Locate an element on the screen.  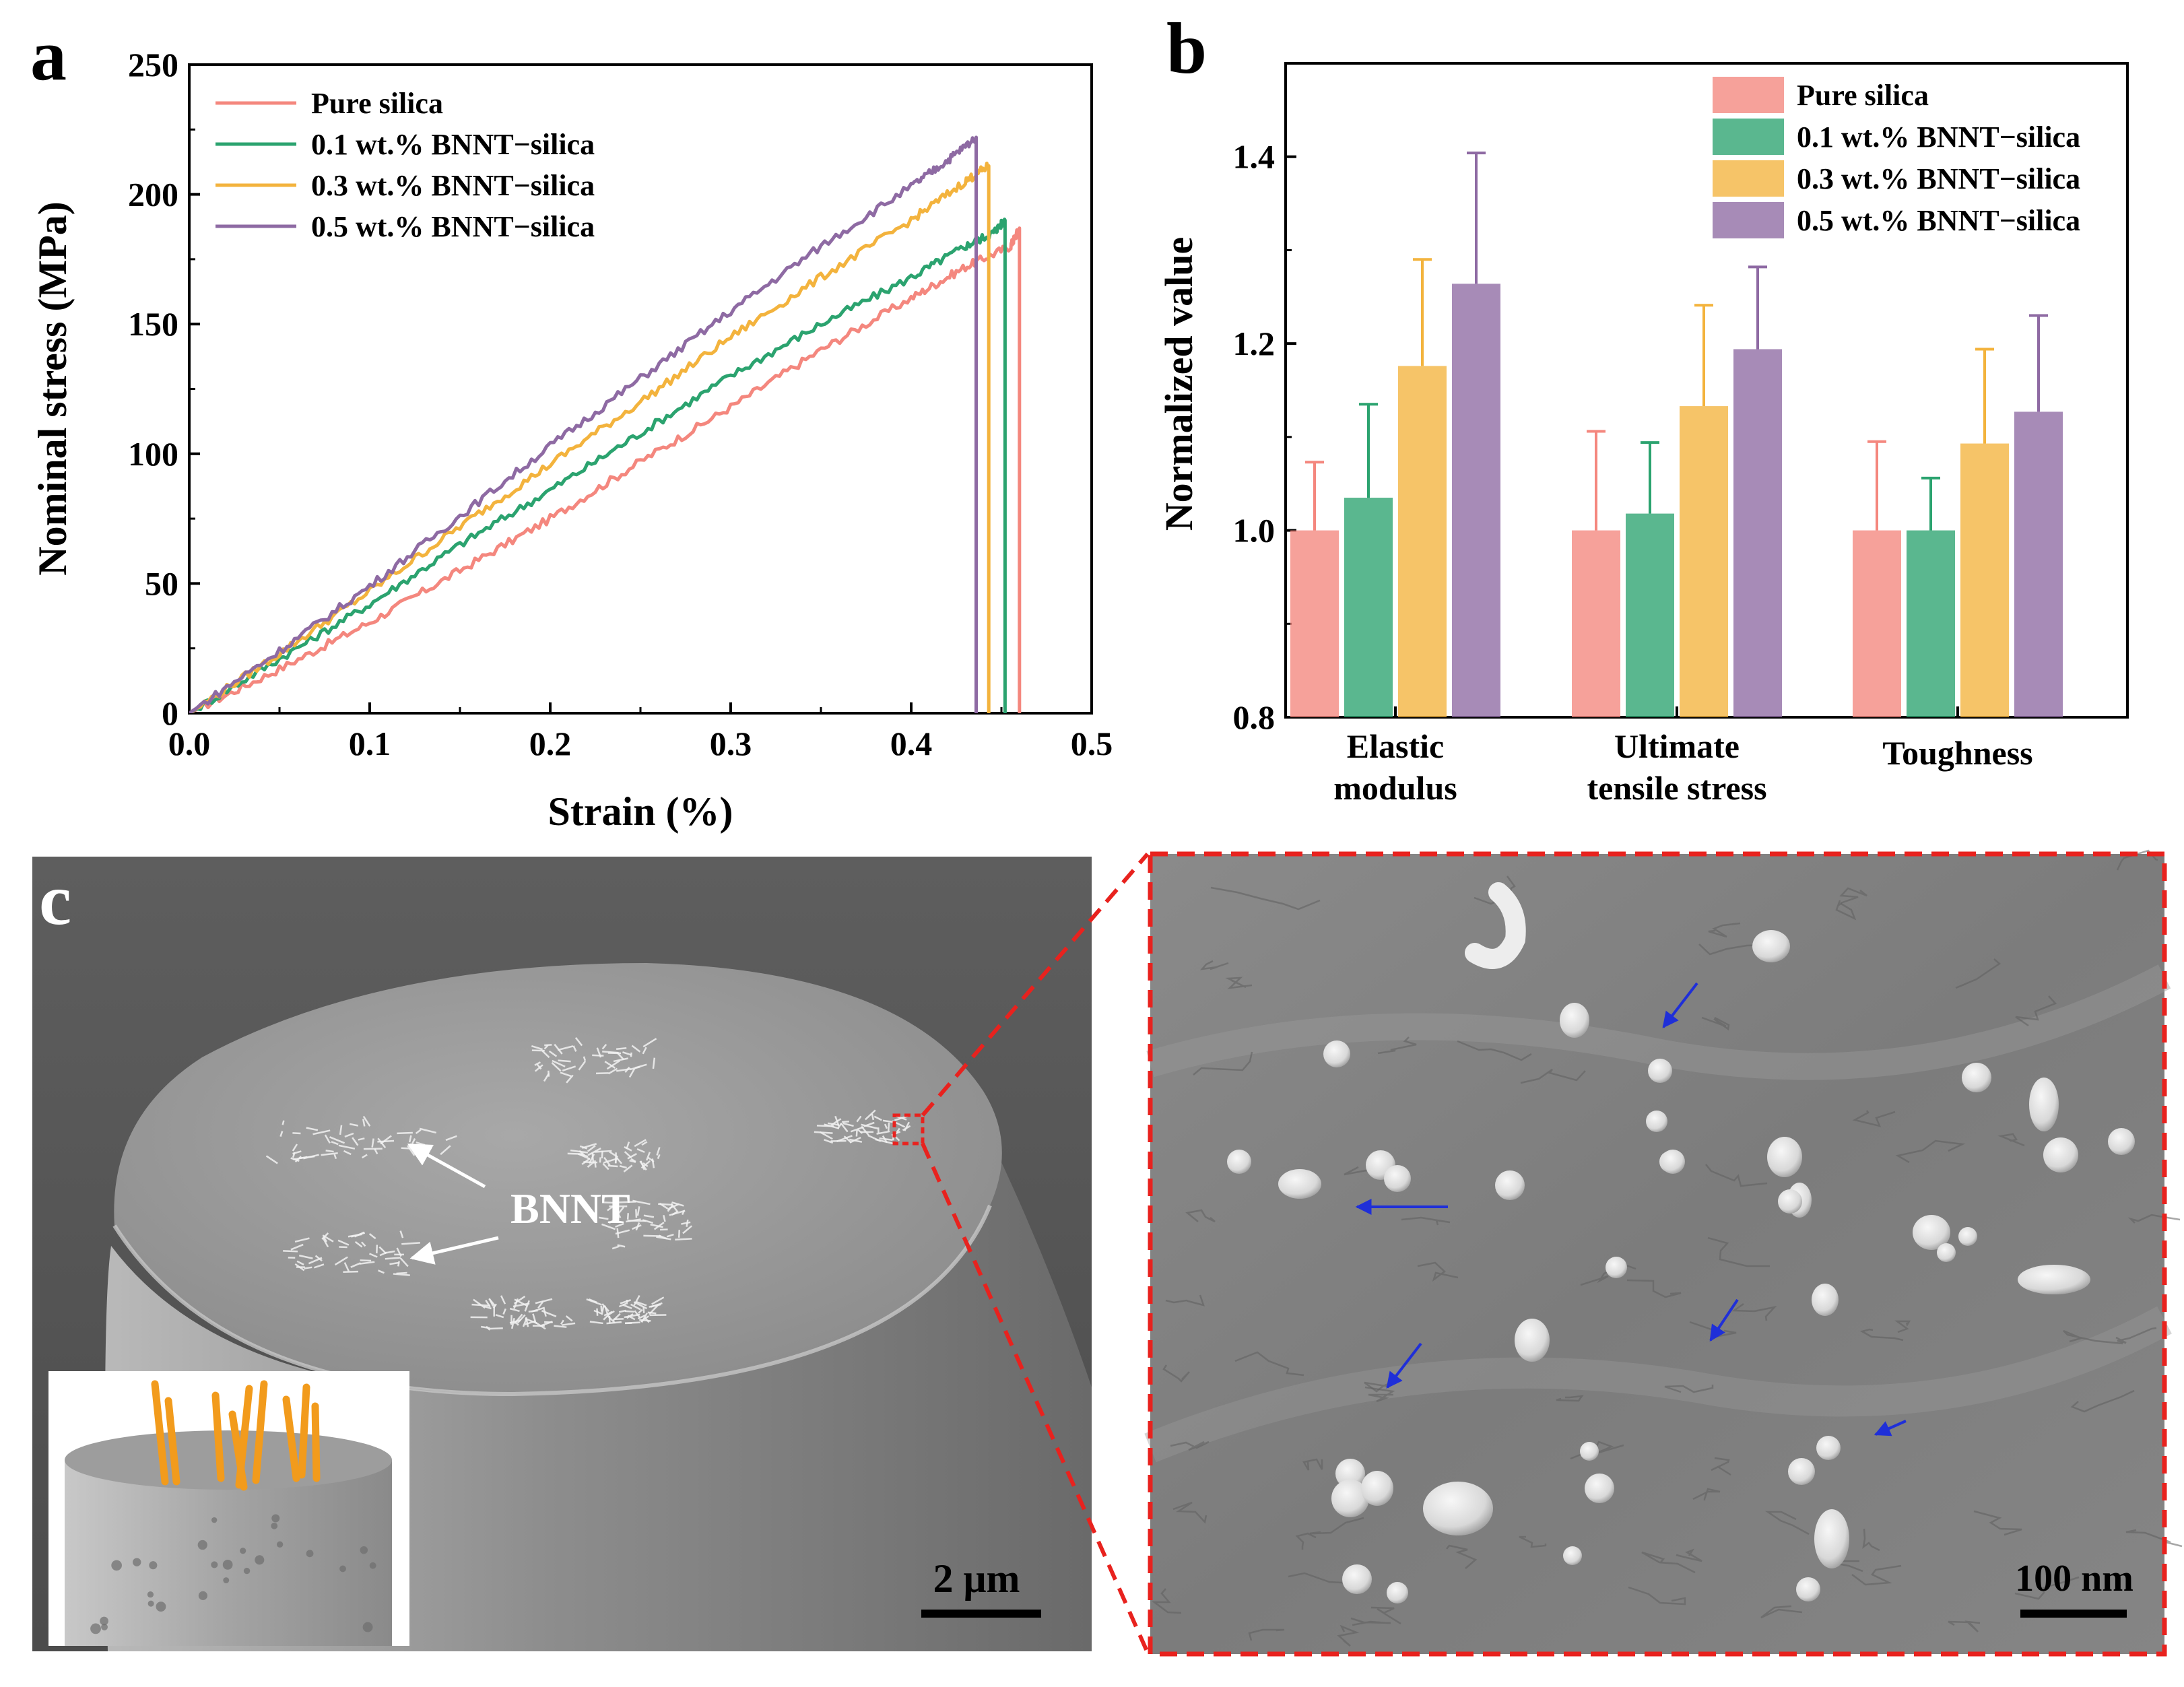
scale-bar-left is located at coordinates (981, 1614).